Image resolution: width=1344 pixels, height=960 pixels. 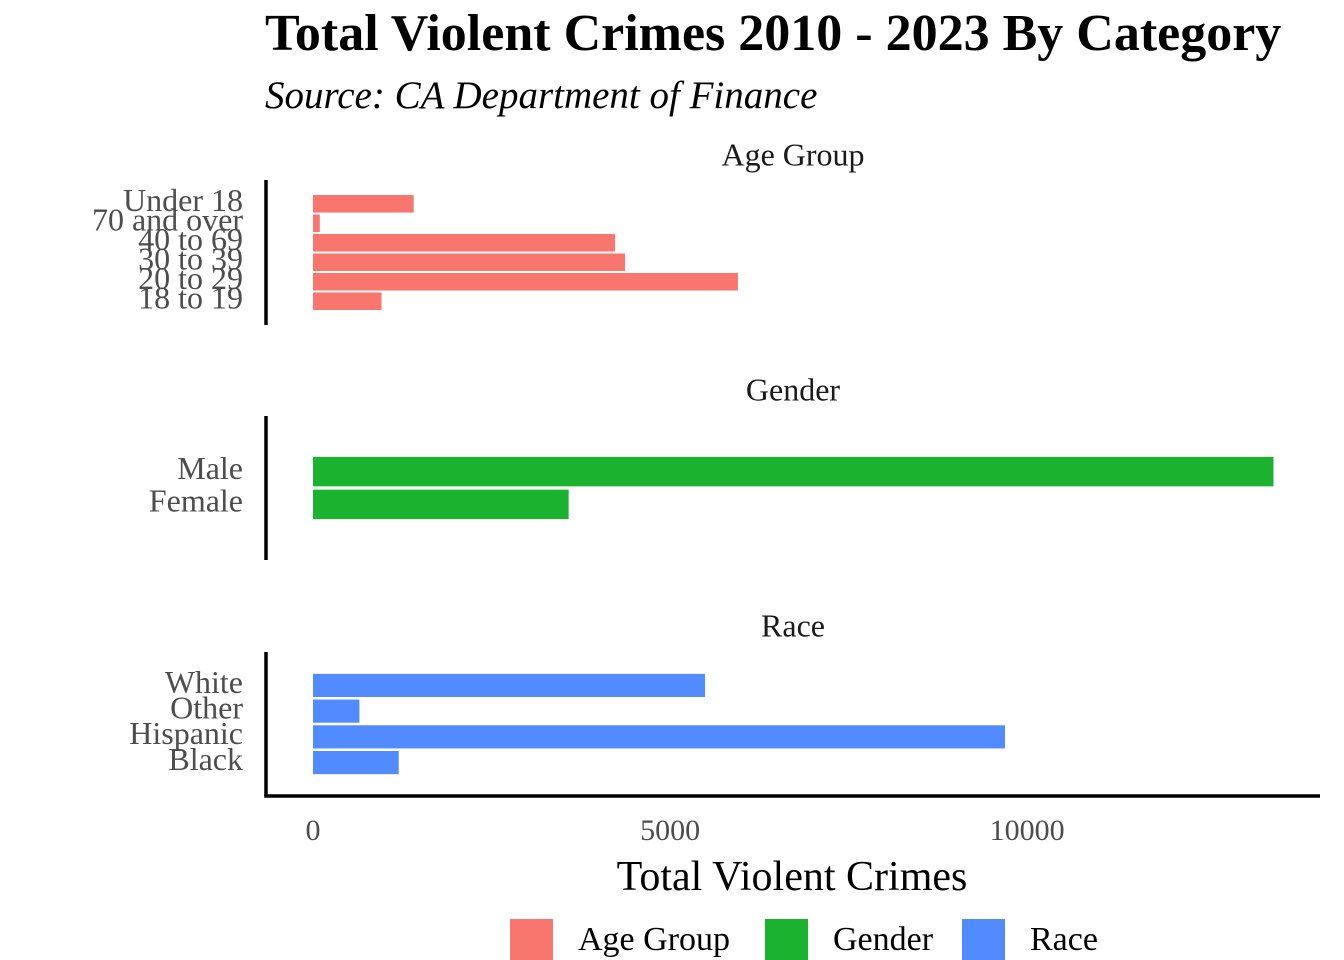 I want to click on category-label: Other, so click(x=206, y=707).